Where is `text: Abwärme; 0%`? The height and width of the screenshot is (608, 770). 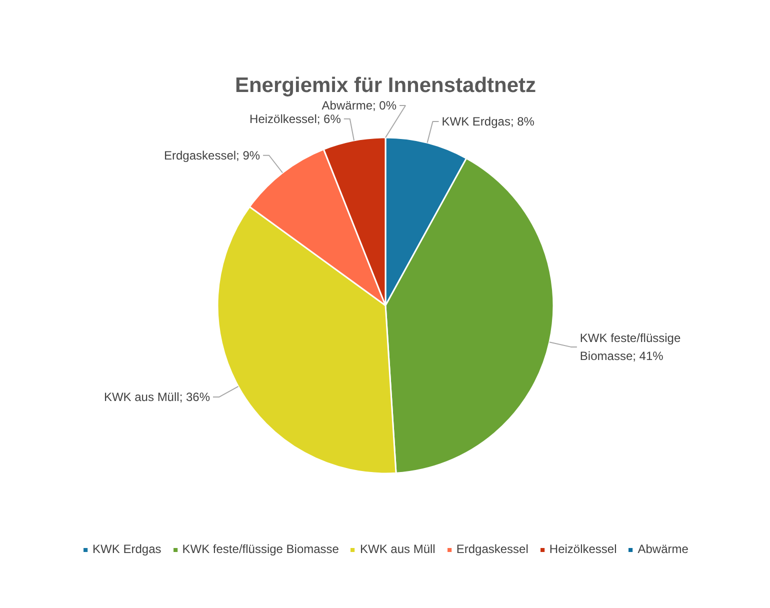
text: Abwärme; 0% is located at coordinates (359, 105).